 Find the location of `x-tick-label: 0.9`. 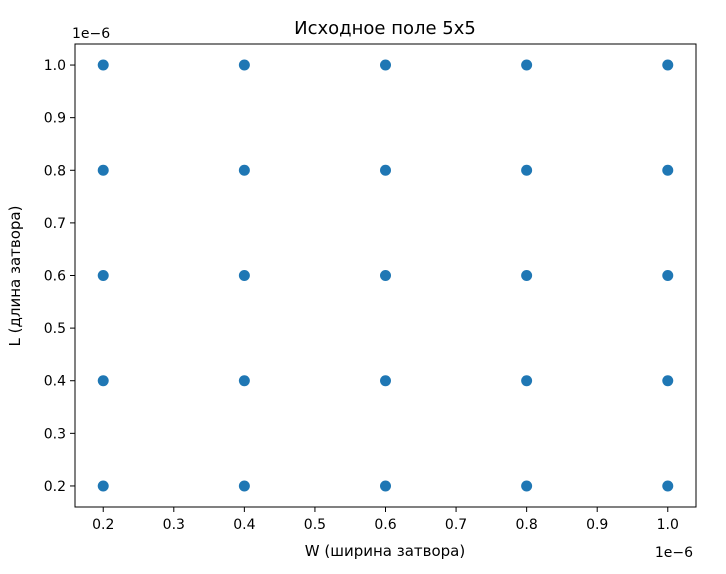

x-tick-label: 0.9 is located at coordinates (597, 525).